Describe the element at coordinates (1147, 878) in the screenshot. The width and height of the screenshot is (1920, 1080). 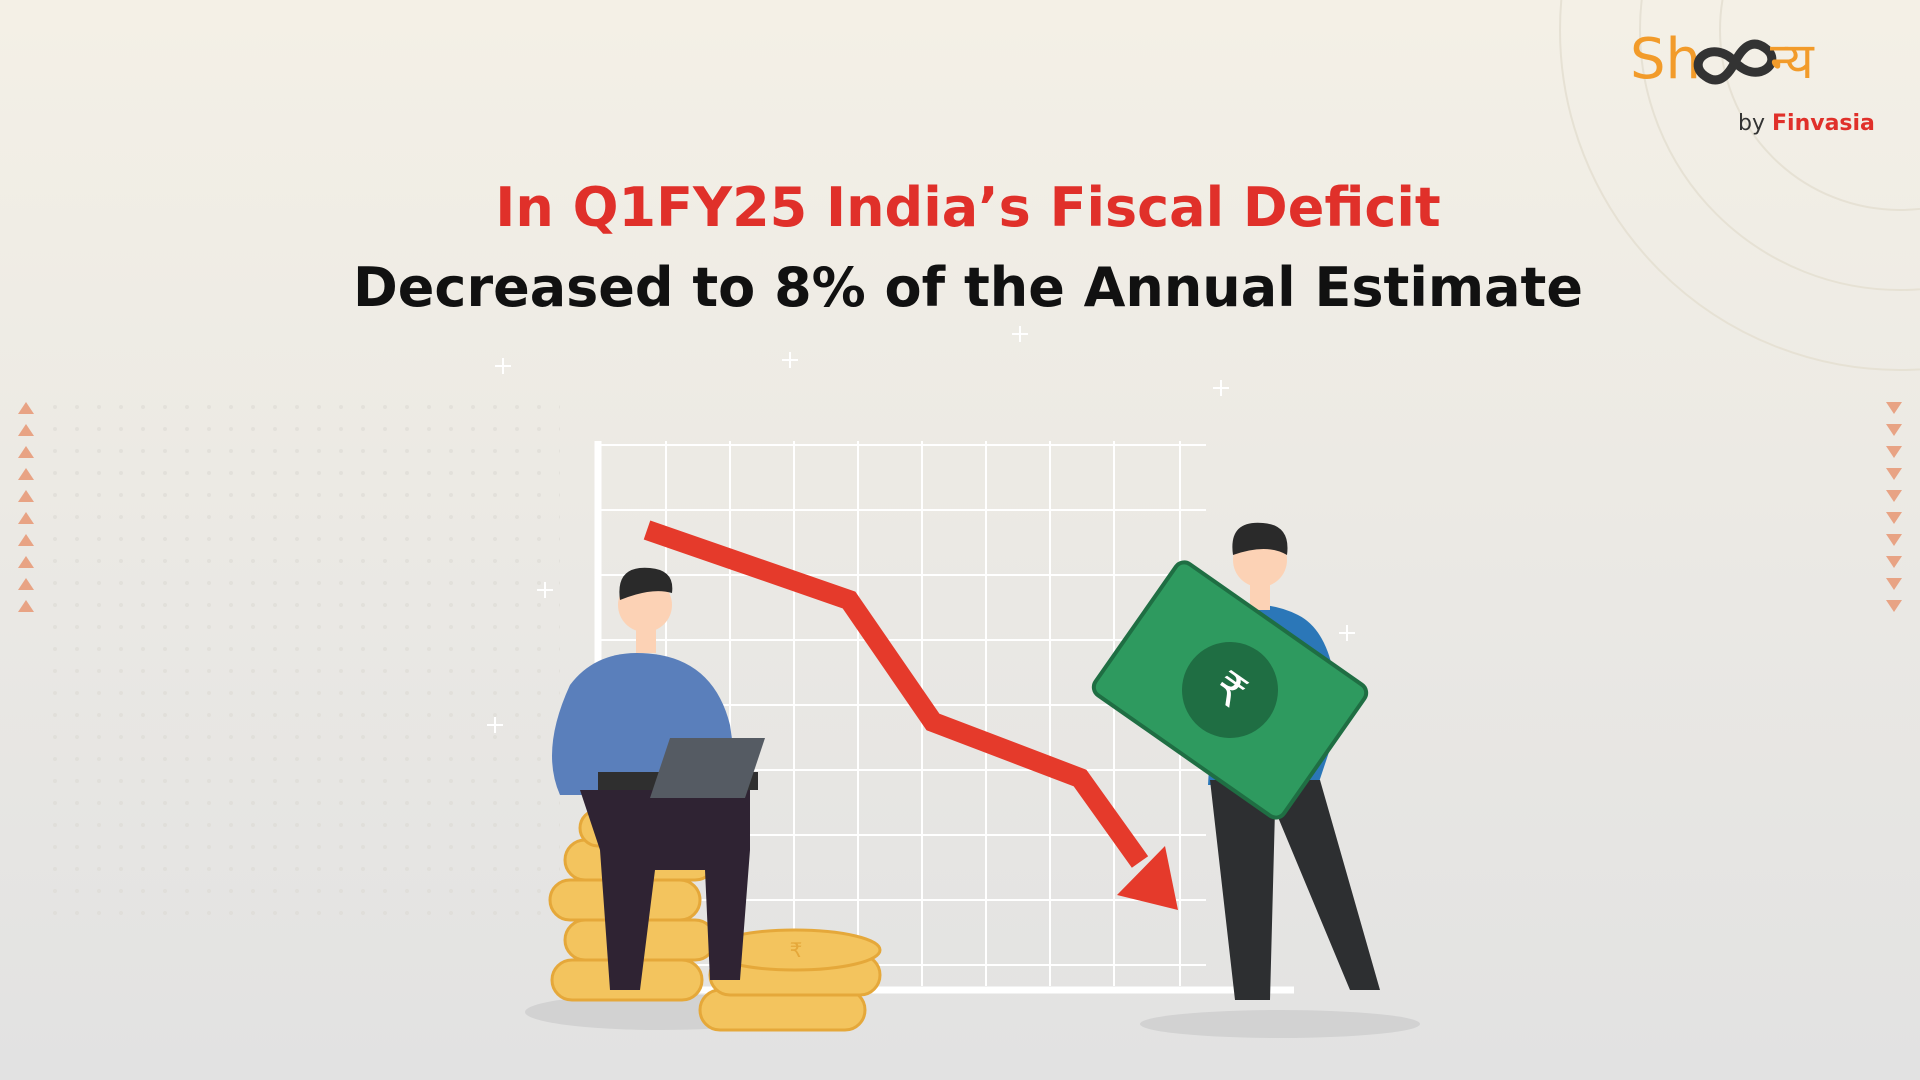
I see `trend-arrowhead` at that location.